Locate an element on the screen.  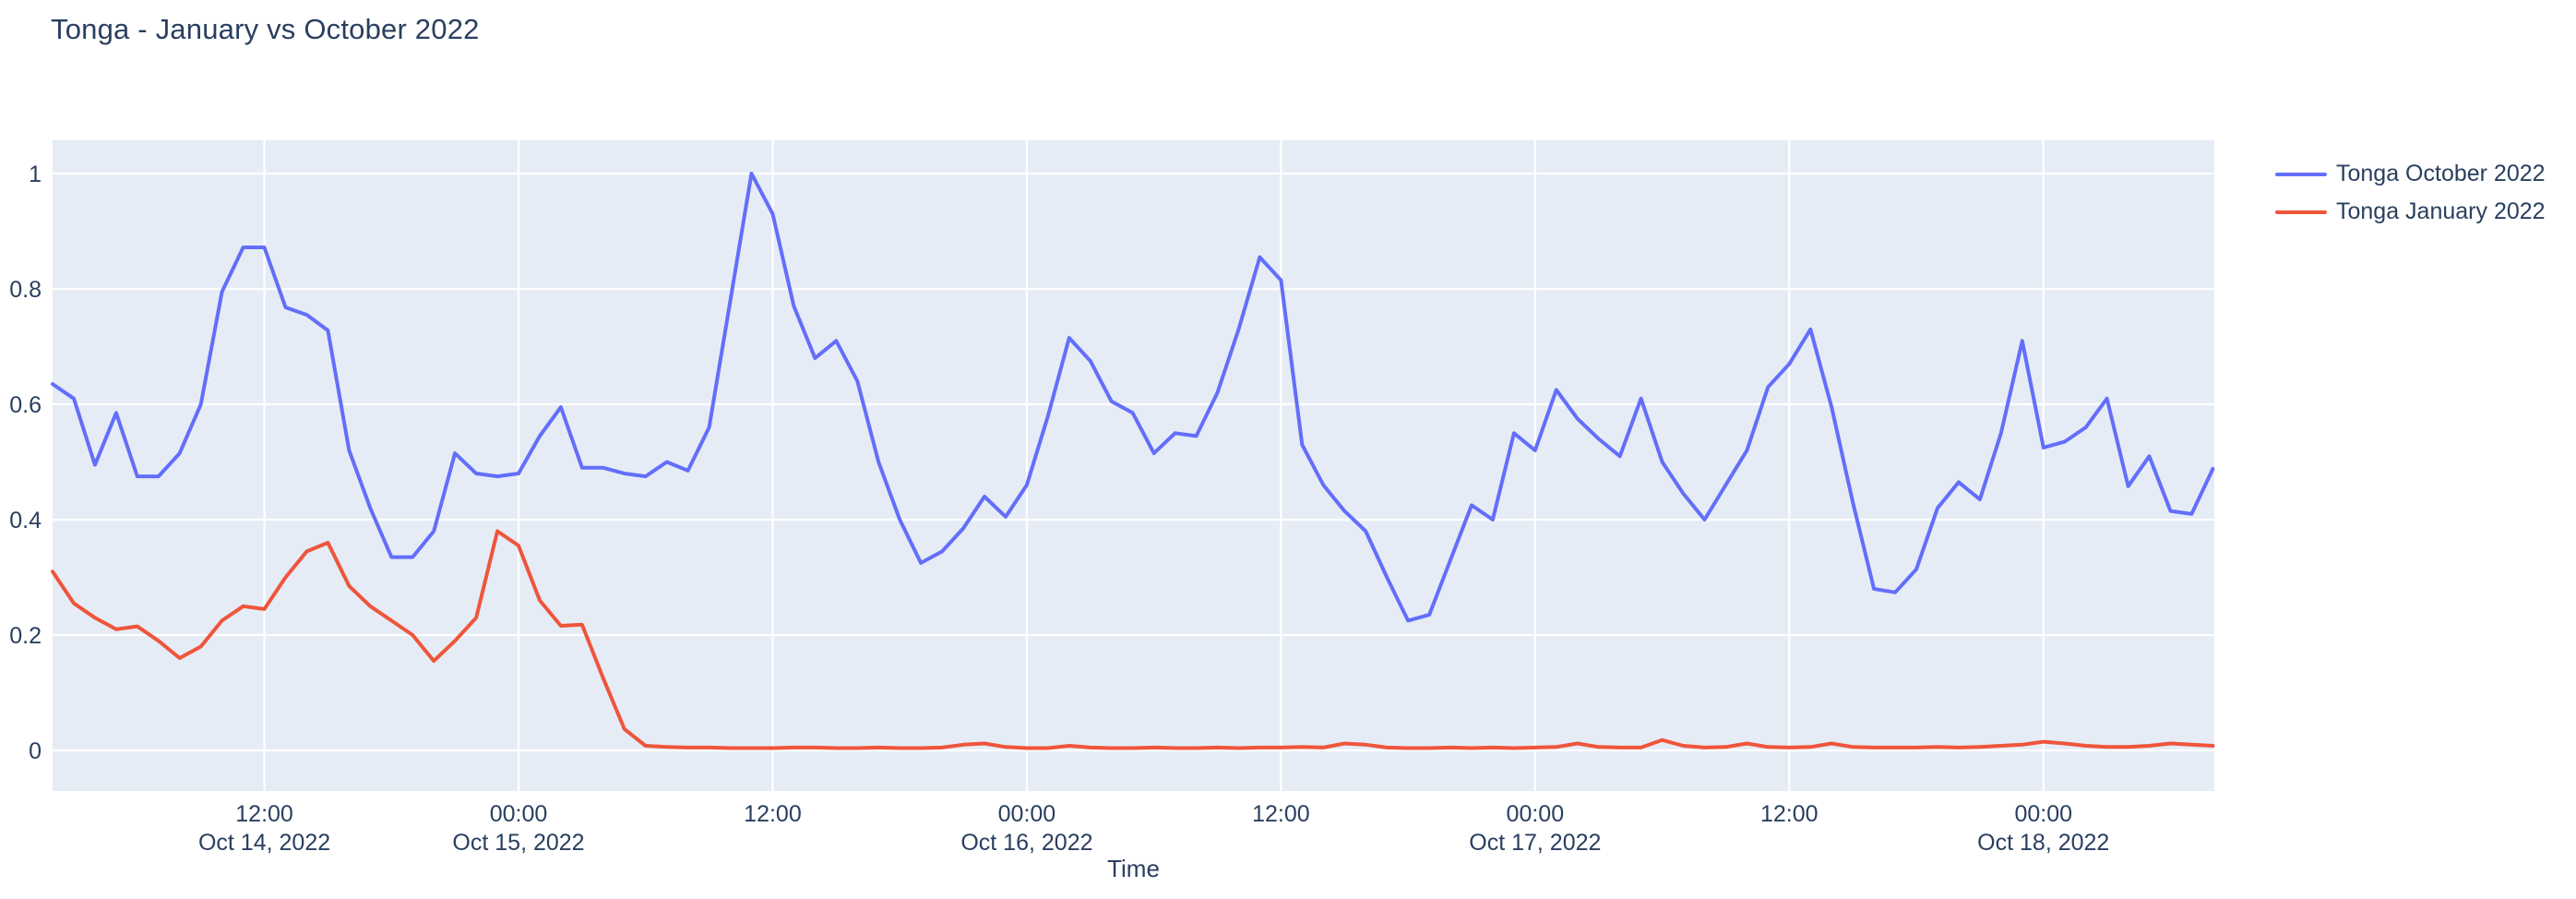
x-tick-date-label: Oct 18, 2022 is located at coordinates (2043, 843).